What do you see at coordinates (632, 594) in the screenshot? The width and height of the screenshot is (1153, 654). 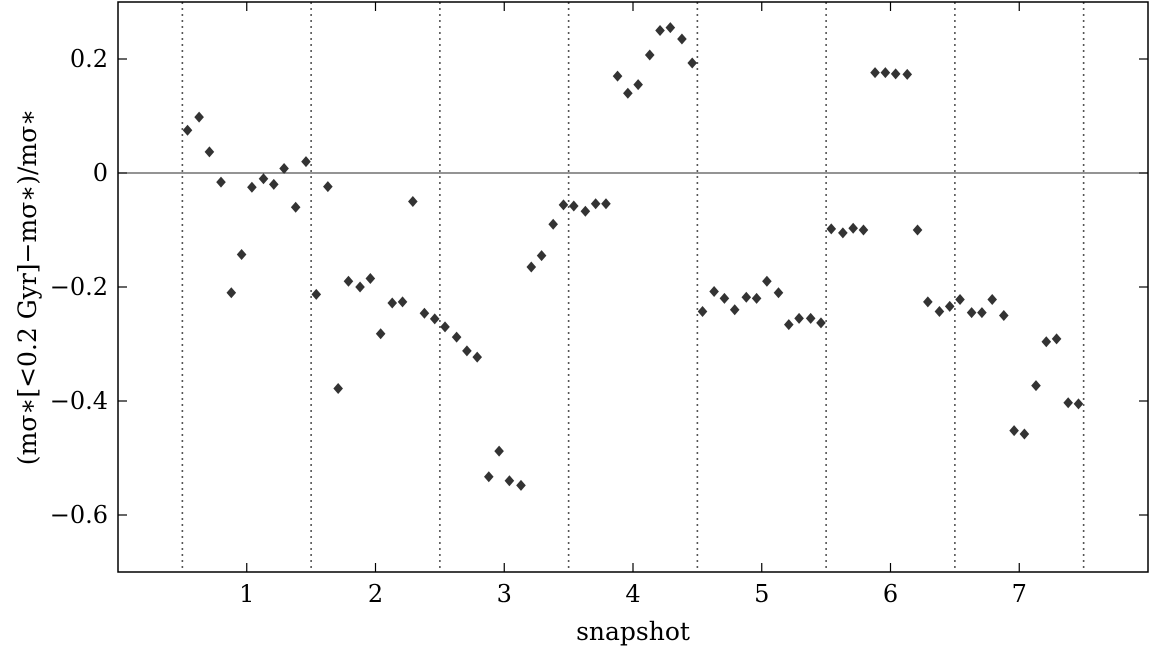 I see `x-tick-label: 4` at bounding box center [632, 594].